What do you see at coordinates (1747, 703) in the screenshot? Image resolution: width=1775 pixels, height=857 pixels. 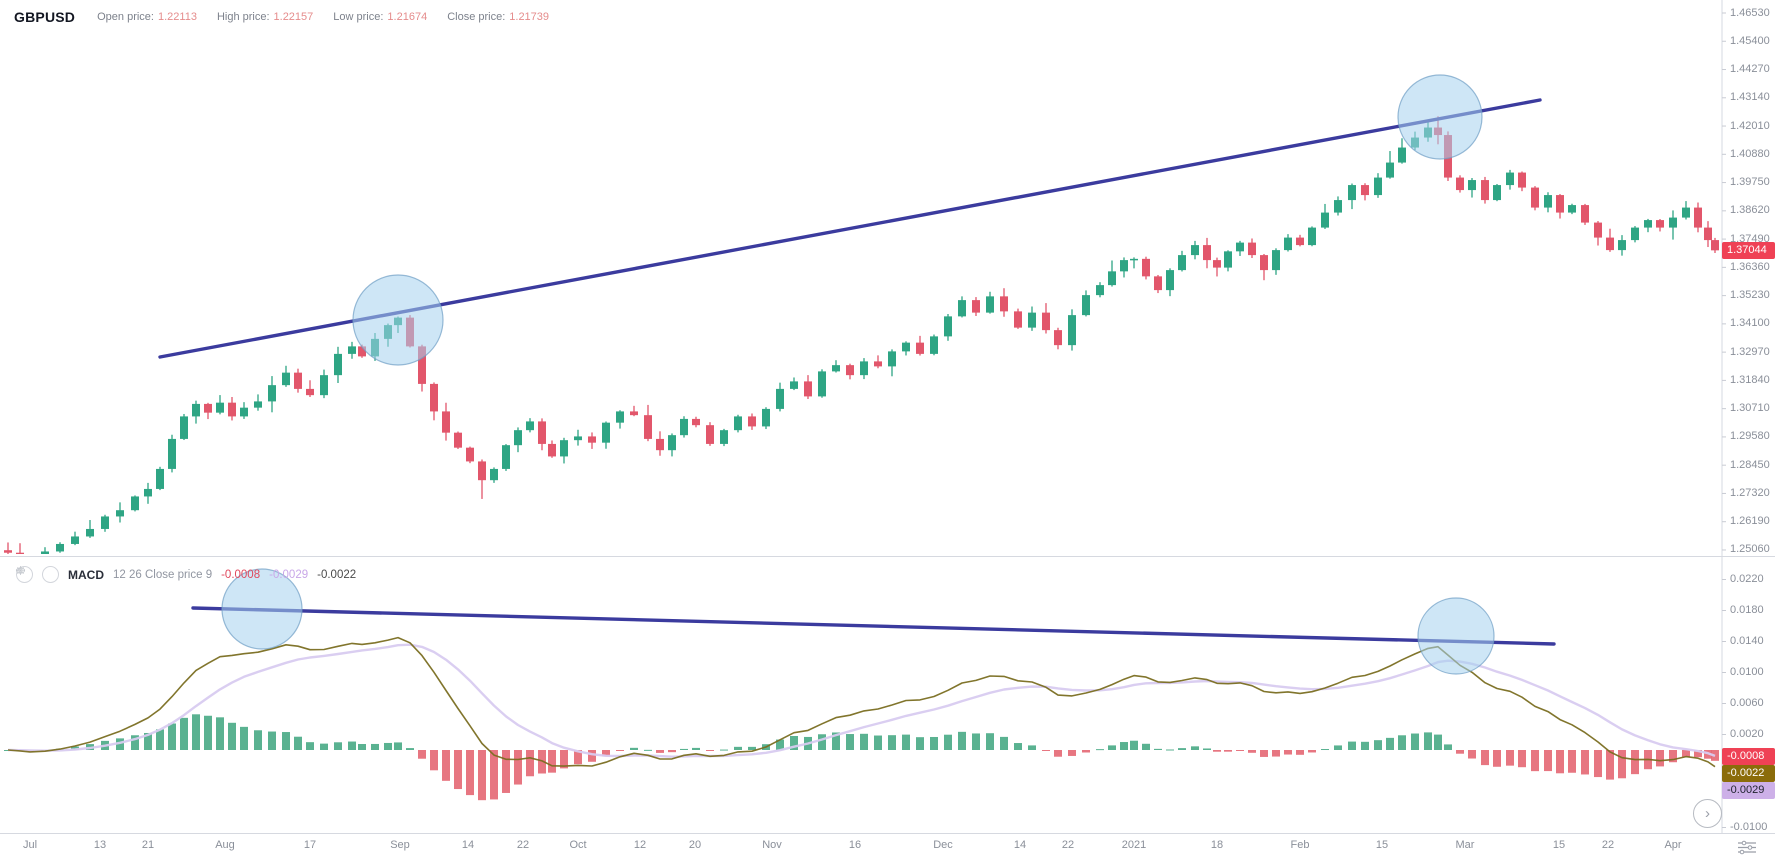 I see `macd-axis-label: 0.0060` at bounding box center [1747, 703].